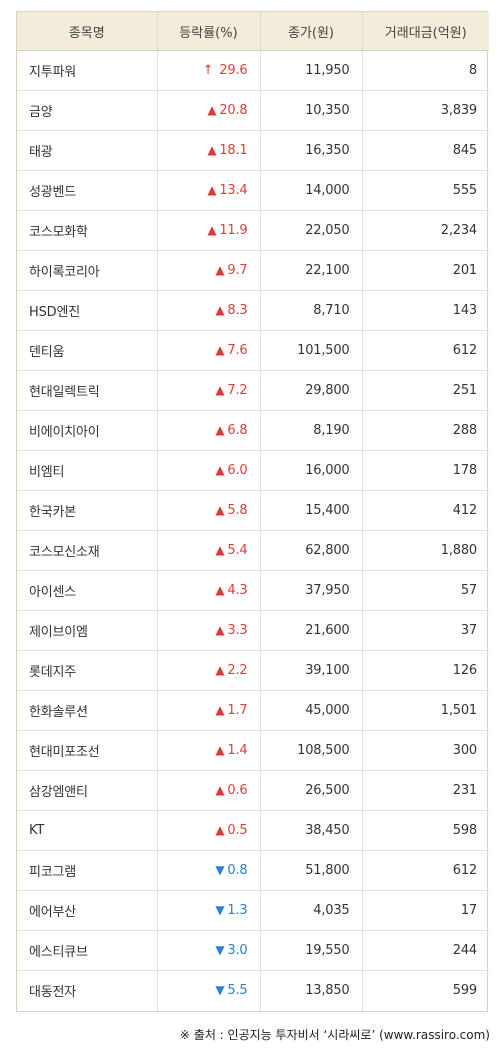 Image resolution: width=503 pixels, height=1050 pixels. I want to click on change-value: 2.2, so click(237, 670).